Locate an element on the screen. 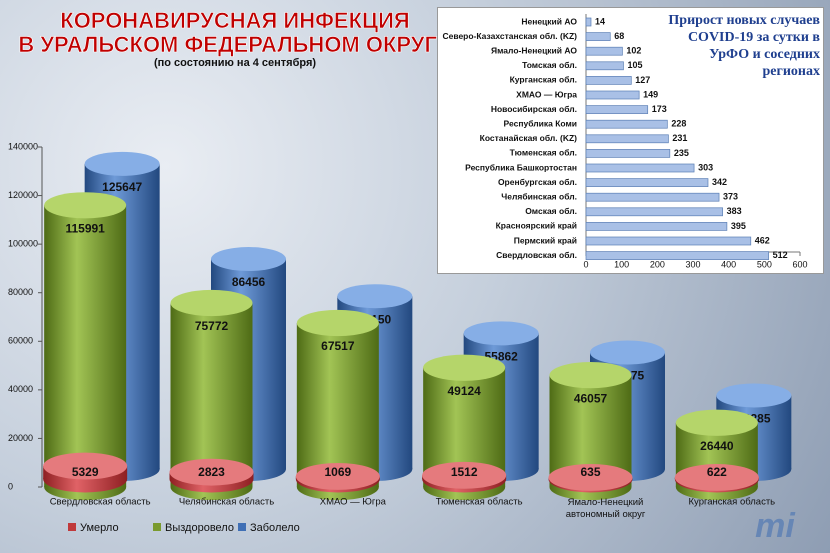 This screenshot has height=553, width=830. value-label: 342 is located at coordinates (719, 182).